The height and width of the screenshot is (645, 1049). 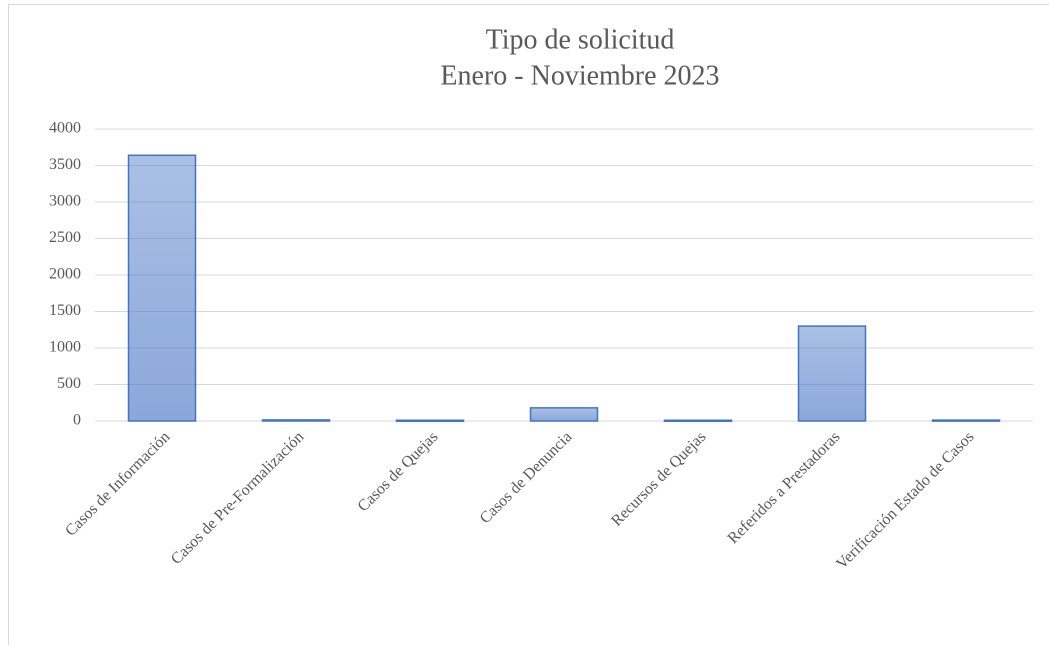 What do you see at coordinates (905, 500) in the screenshot?
I see `x-tick-label: Verificación Estado de Casos` at bounding box center [905, 500].